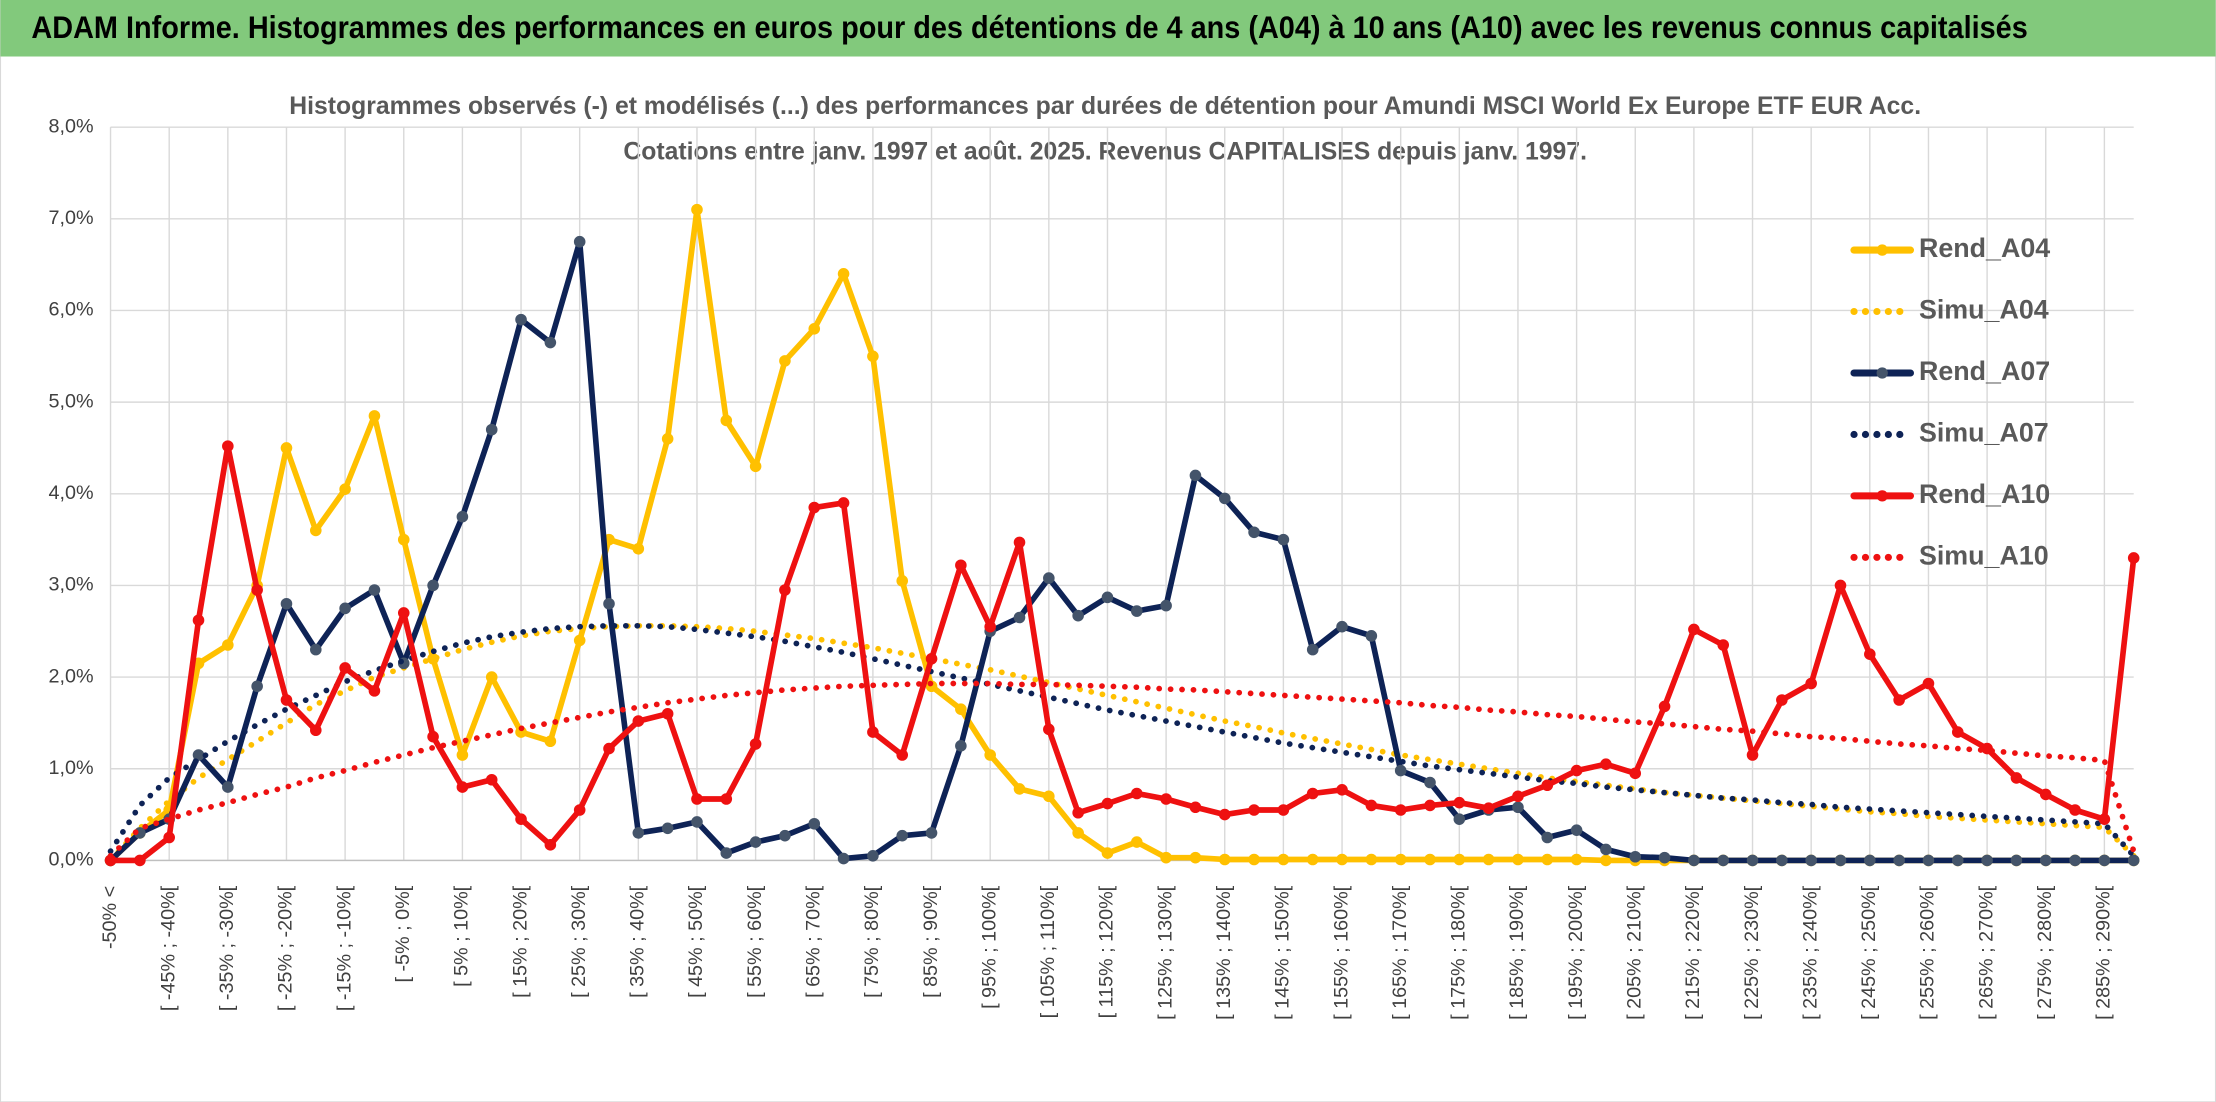 The height and width of the screenshot is (1102, 2216). Describe the element at coordinates (696, 941) in the screenshot. I see `x-tick-label: [ 45% ; 50%[` at that location.